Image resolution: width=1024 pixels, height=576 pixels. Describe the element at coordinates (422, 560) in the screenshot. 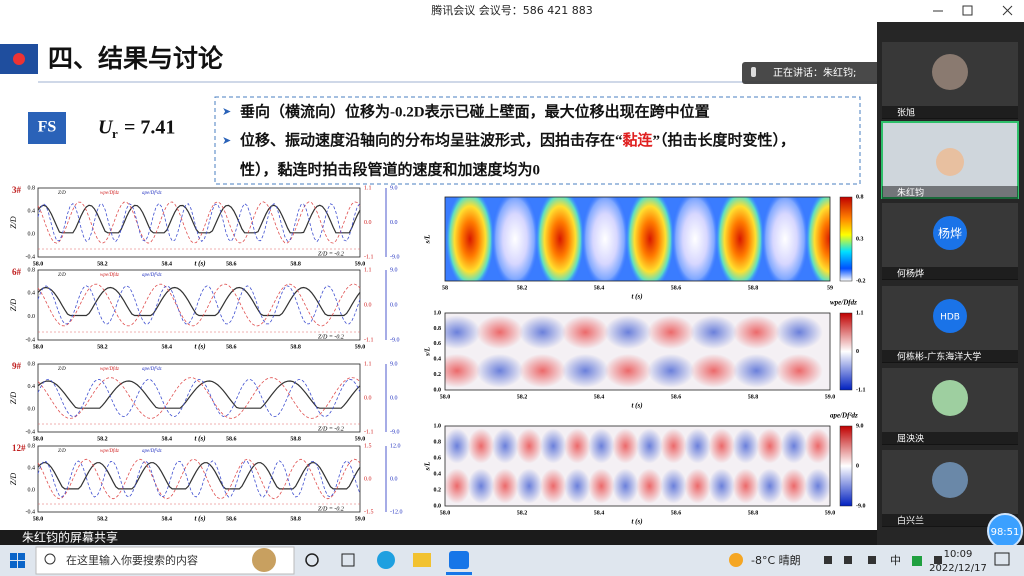

I see `explorer-icon` at that location.